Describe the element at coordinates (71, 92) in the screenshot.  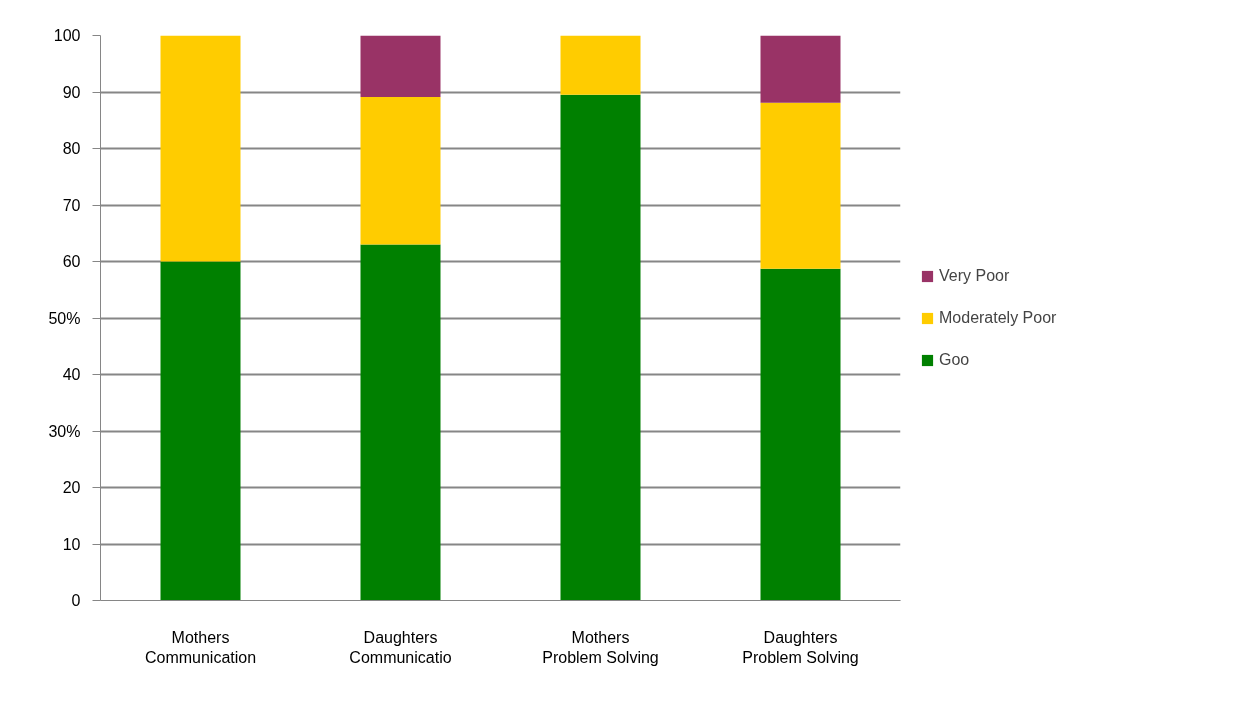
I see `y-tick-label: 90` at that location.